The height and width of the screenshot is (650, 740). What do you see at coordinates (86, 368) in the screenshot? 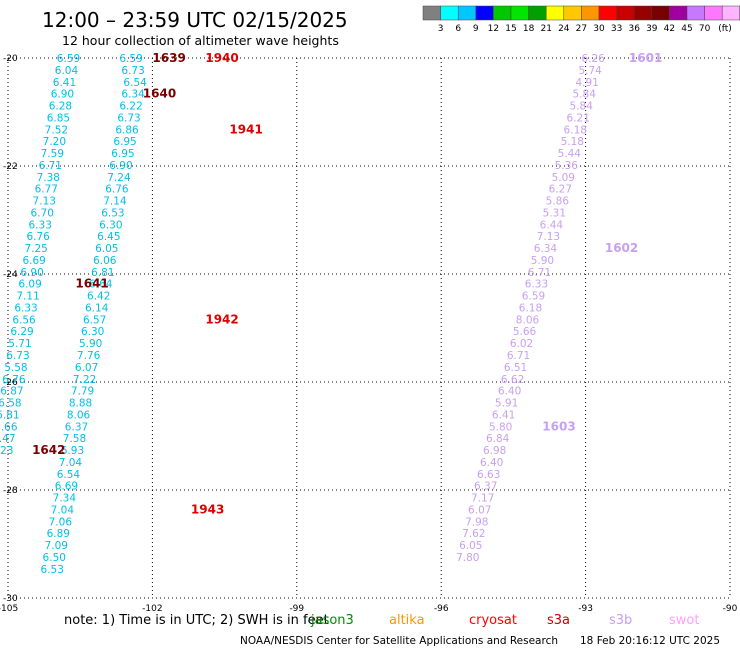
I see `wave-height-label: 6.07` at bounding box center [86, 368].